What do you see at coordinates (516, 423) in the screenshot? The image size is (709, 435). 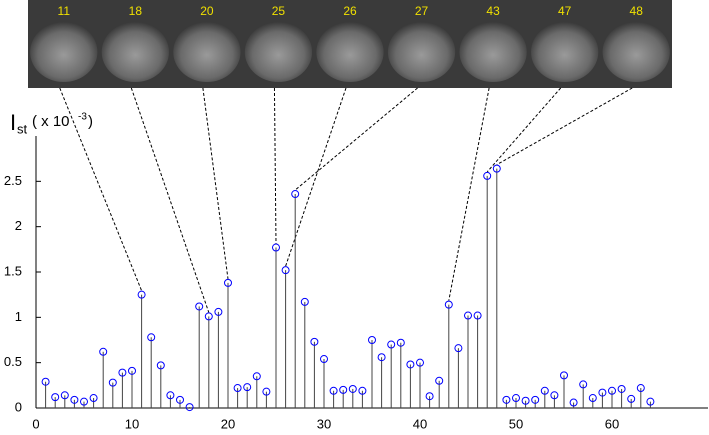 I see `x-tick-label: 50` at bounding box center [516, 423].